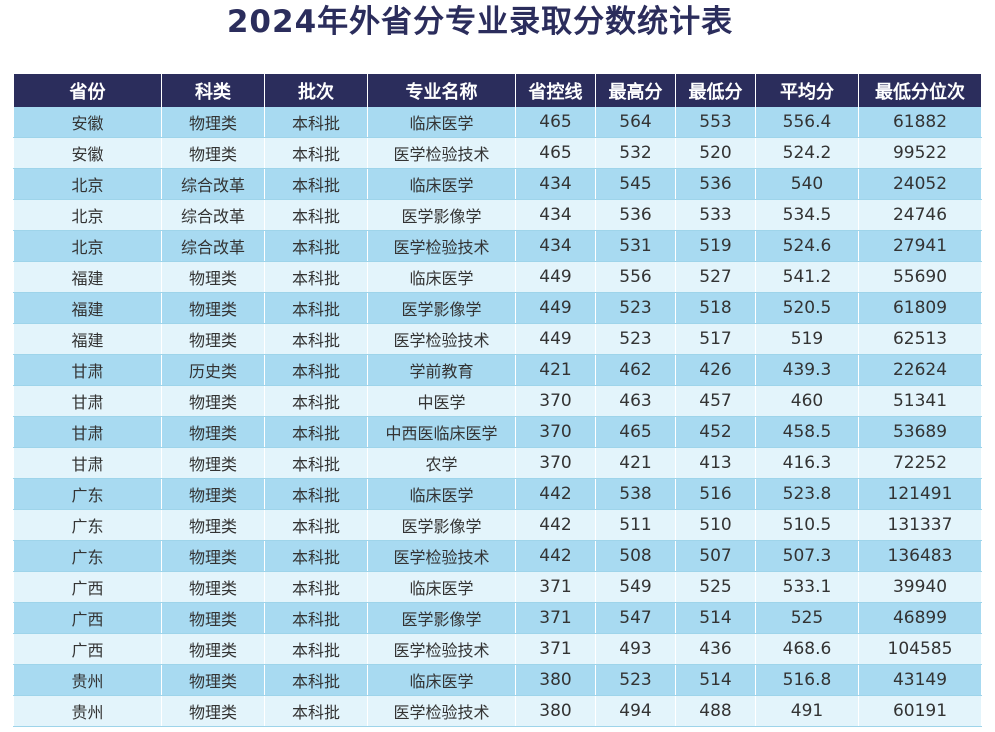  What do you see at coordinates (807, 90) in the screenshot?
I see `header-avg-score: 平均分` at bounding box center [807, 90].